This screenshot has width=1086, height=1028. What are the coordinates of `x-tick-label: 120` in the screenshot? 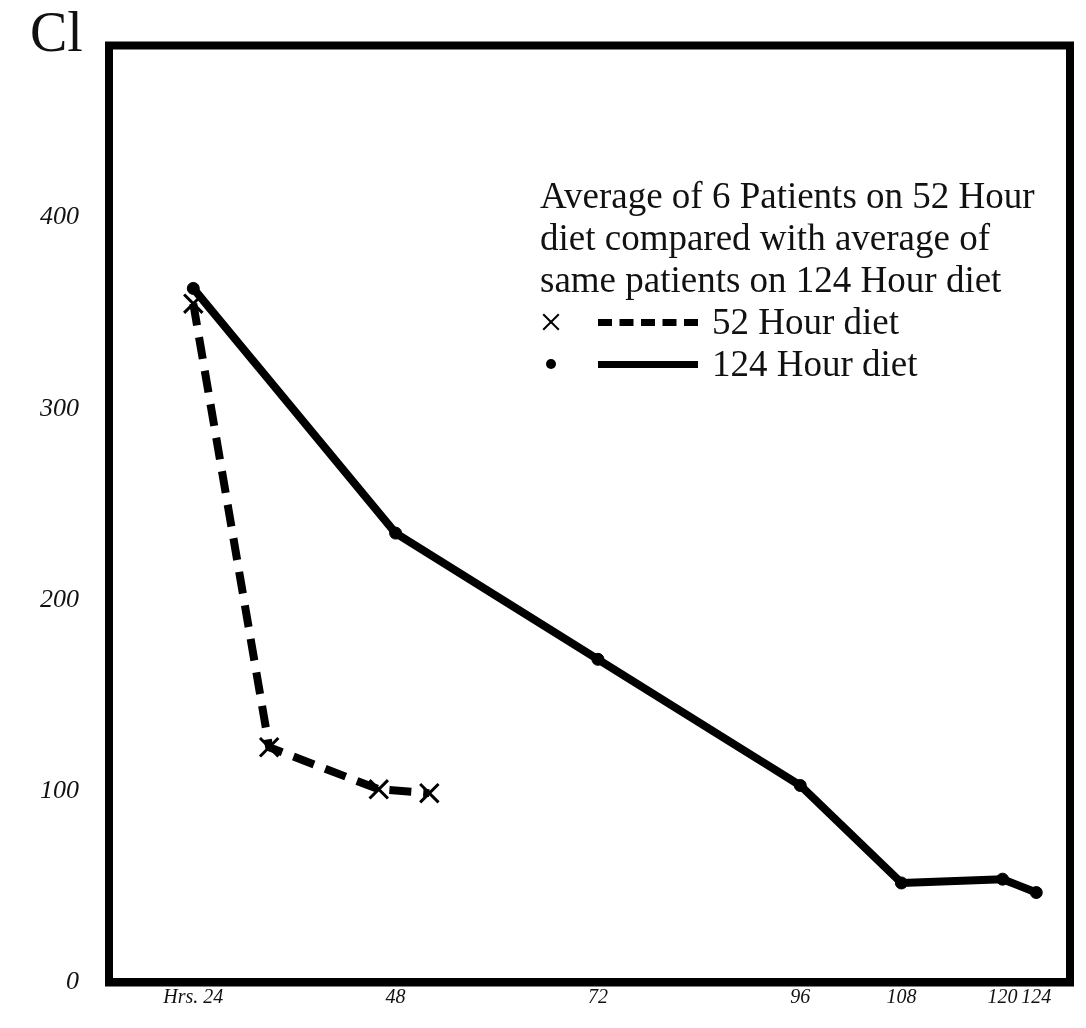 It's located at (1002, 995).